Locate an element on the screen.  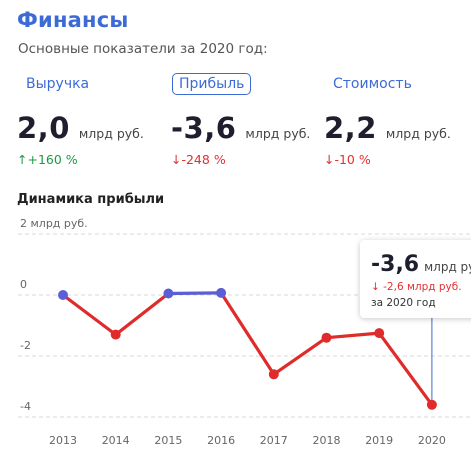
tooltip-period: за 2020 год is located at coordinates (403, 303).